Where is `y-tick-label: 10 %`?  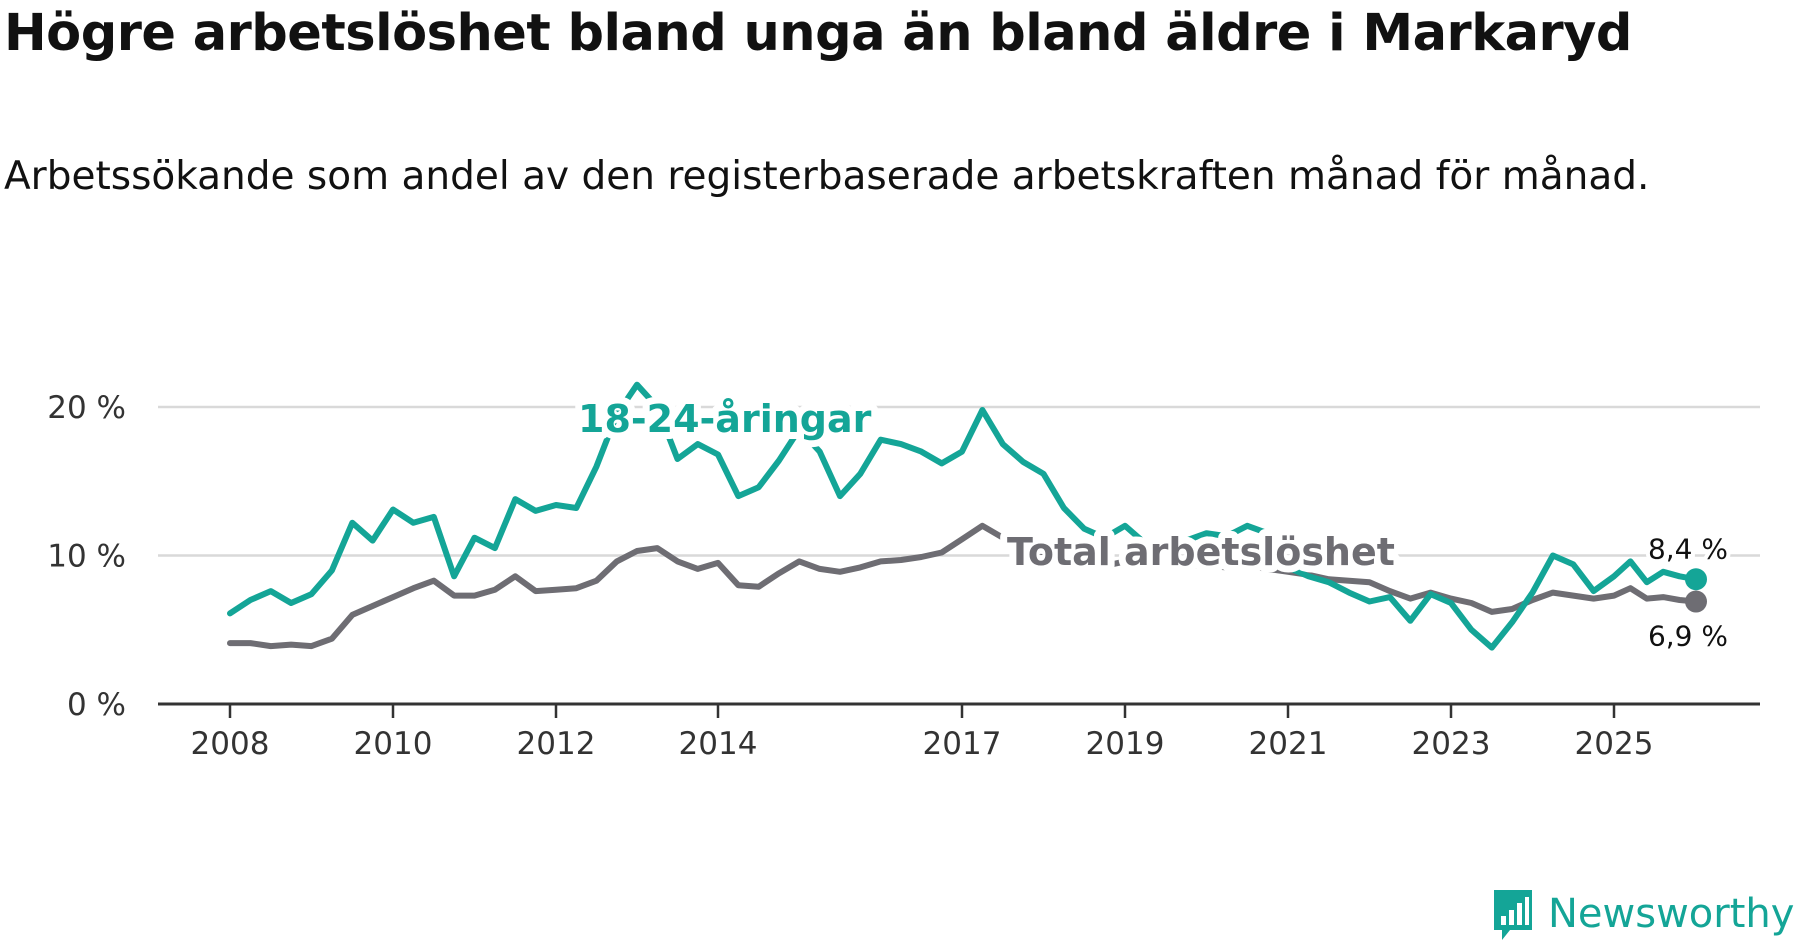 y-tick-label: 10 % is located at coordinates (86, 557).